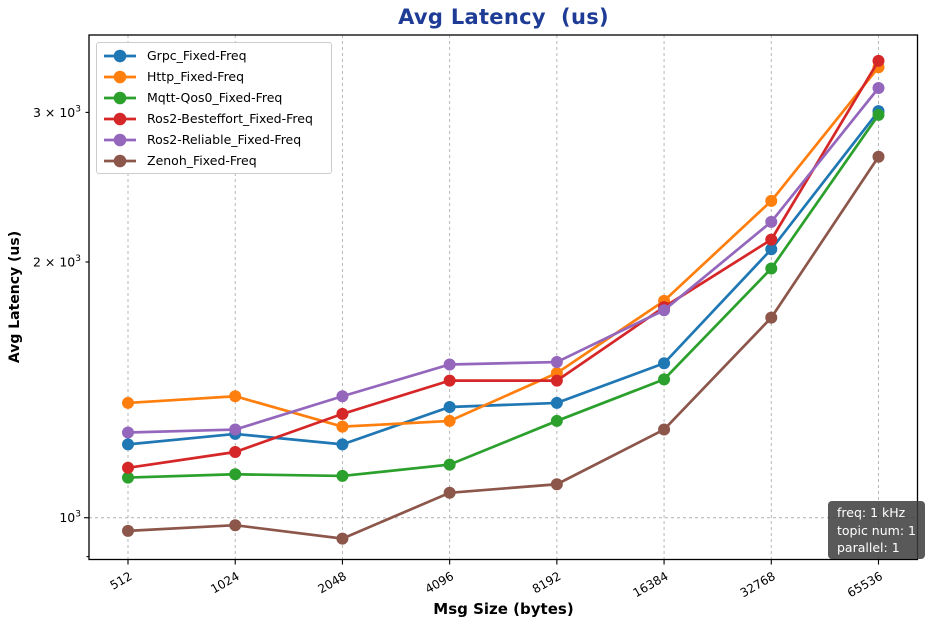 The height and width of the screenshot is (636, 931). Describe the element at coordinates (57, 262) in the screenshot. I see `y-tick-label: 2 × 103` at that location.